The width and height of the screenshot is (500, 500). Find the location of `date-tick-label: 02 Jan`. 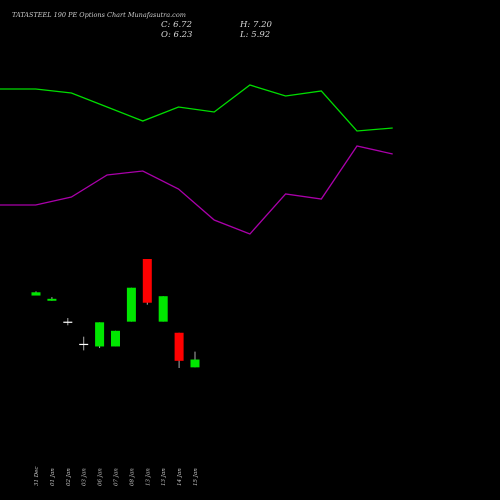

date-tick-label: 02 Jan is located at coordinates (69, 477).